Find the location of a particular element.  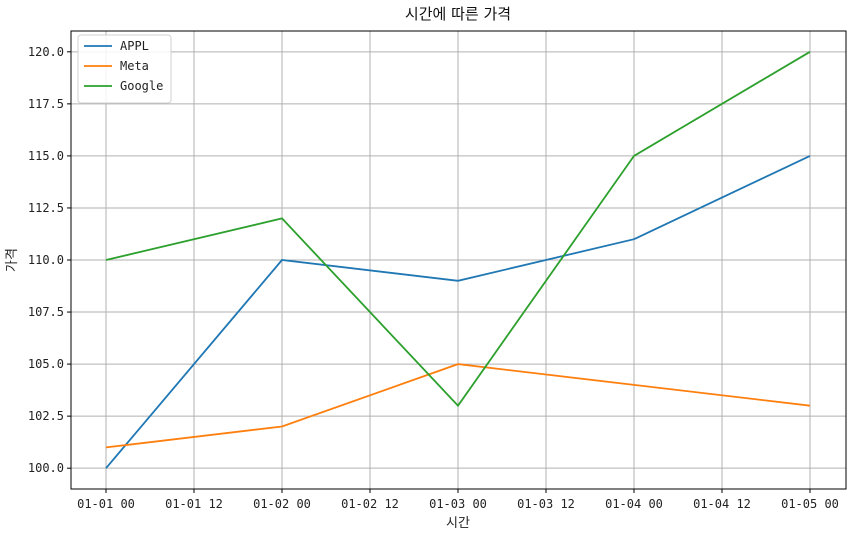

x-tick-label: 01-05 00 is located at coordinates (810, 504).